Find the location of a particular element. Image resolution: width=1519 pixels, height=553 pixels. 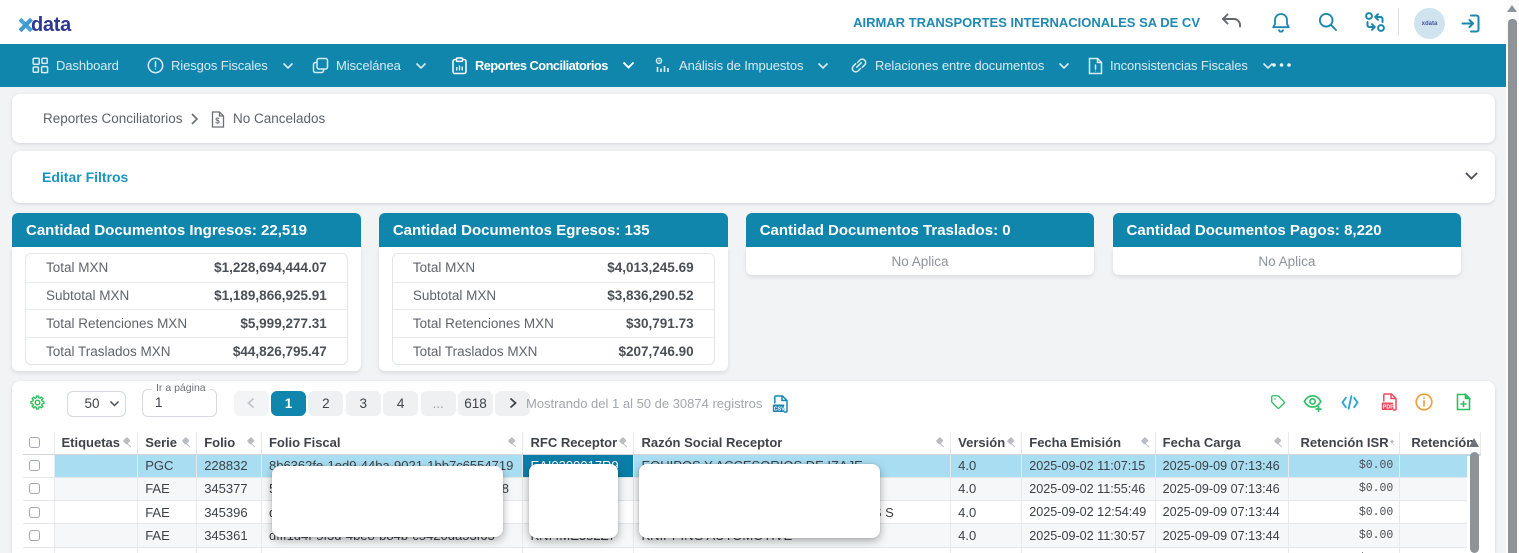

svg-text: CSV is located at coordinates (779, 409).